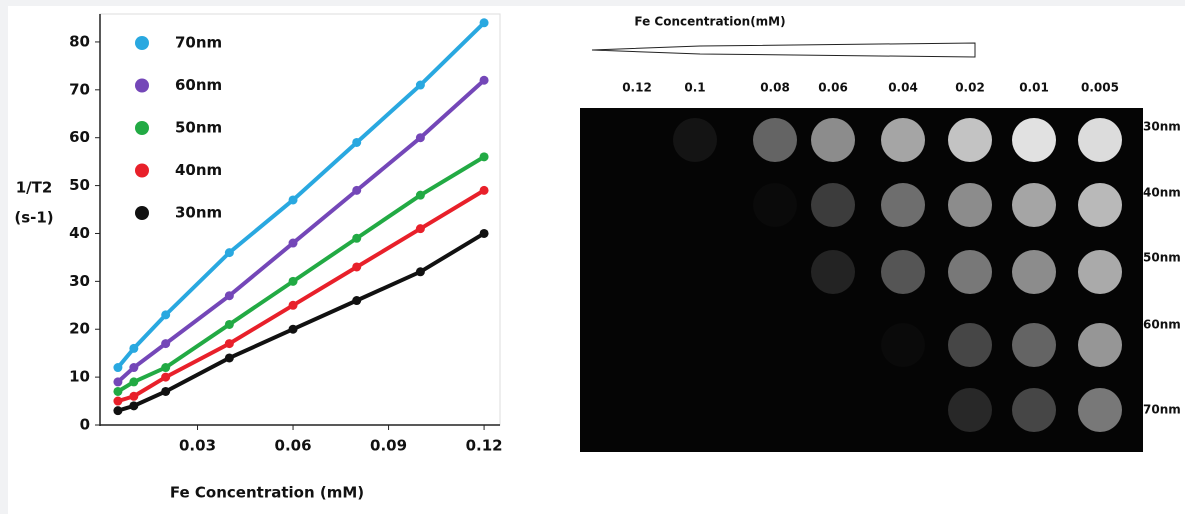 This screenshot has height=514, width=1185. Describe the element at coordinates (1162, 193) in the screenshot. I see `row-label: 40nm` at that location.